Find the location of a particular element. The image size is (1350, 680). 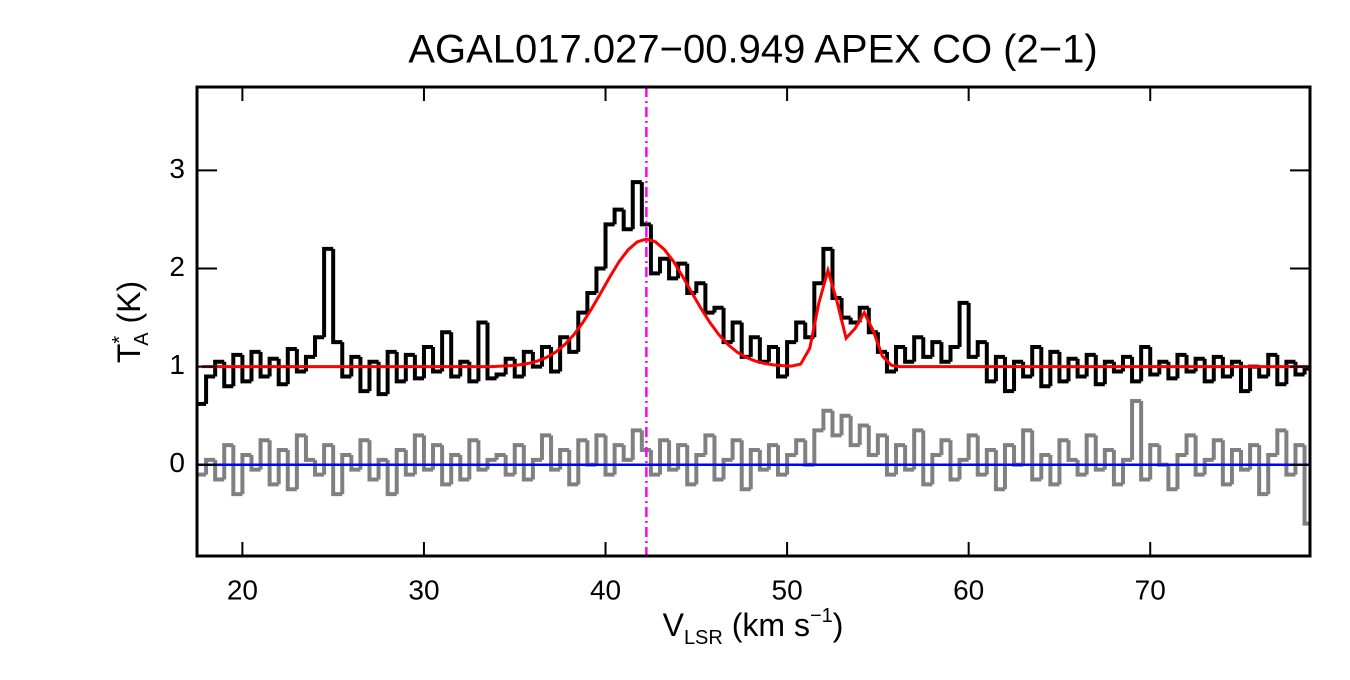

x-tick-label: 40 is located at coordinates (605, 589).